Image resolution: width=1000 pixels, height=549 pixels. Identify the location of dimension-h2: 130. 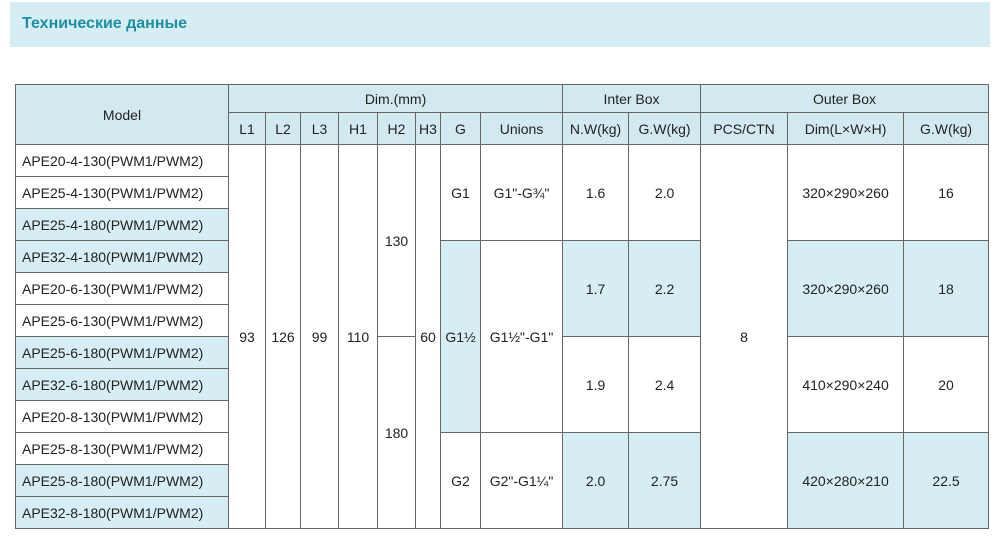
(396, 240).